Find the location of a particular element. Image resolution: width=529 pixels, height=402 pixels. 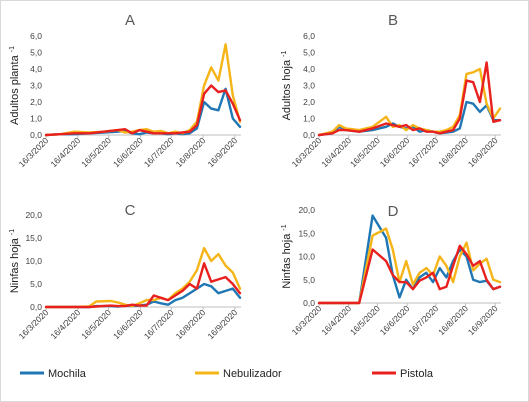

legend-item-nebulizador: Nebulizador is located at coordinates (238, 374).